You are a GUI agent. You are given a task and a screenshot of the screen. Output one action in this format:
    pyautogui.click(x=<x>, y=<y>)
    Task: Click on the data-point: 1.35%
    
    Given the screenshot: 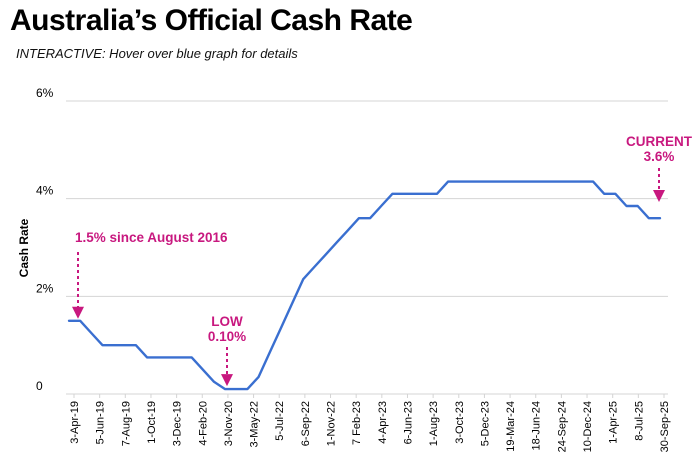 What is the action you would take?
    pyautogui.click(x=281, y=328)
    